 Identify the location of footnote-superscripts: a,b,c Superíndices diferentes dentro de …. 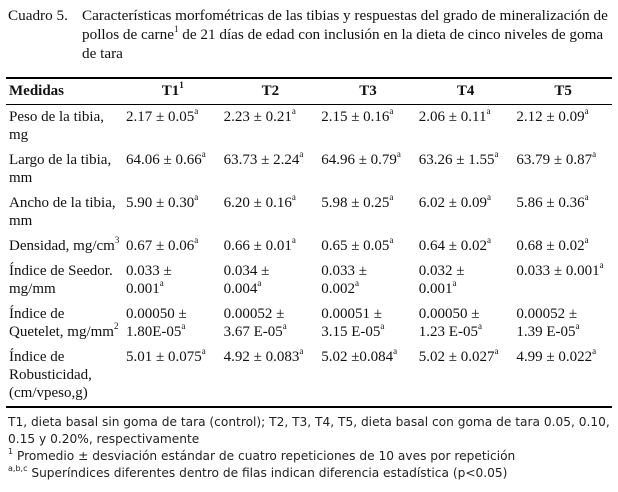
(258, 471).